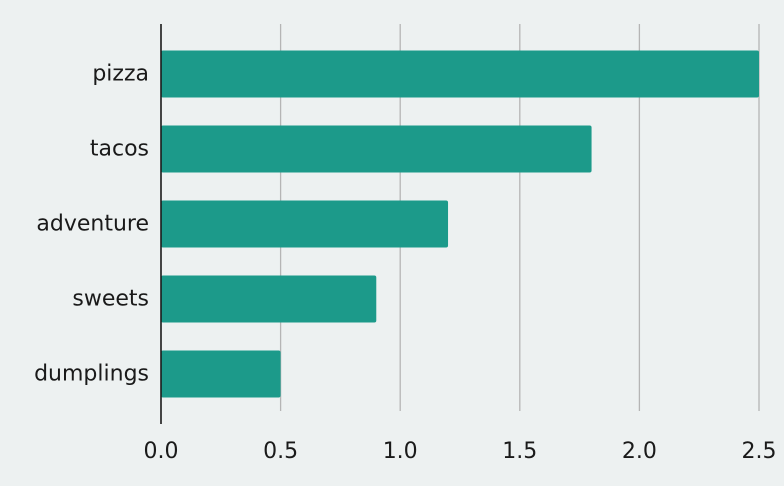  I want to click on category-labels: pizza tacos adventure sweets dumplings, so click(91, 224).